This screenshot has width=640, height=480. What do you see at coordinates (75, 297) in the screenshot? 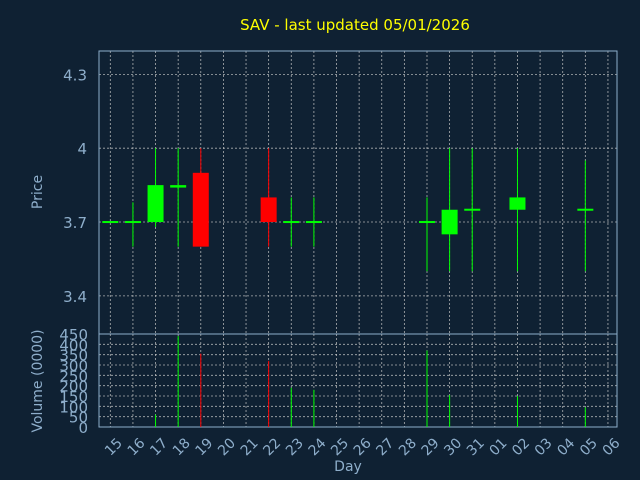
I see `price-tick-label: 3.4` at bounding box center [75, 297].